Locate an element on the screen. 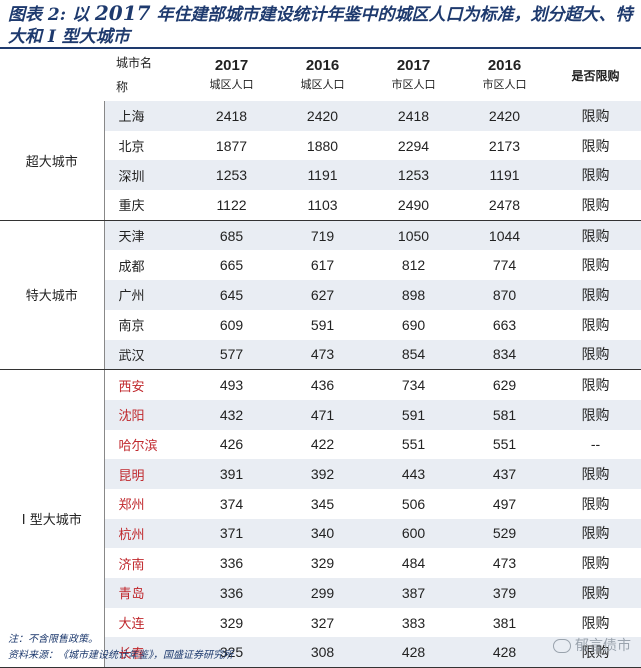  value-cell: 591 is located at coordinates (322, 324).